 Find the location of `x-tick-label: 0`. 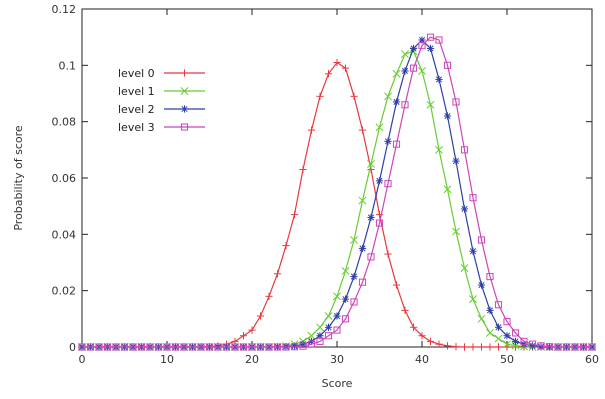

x-tick-label: 0 is located at coordinates (82, 359).